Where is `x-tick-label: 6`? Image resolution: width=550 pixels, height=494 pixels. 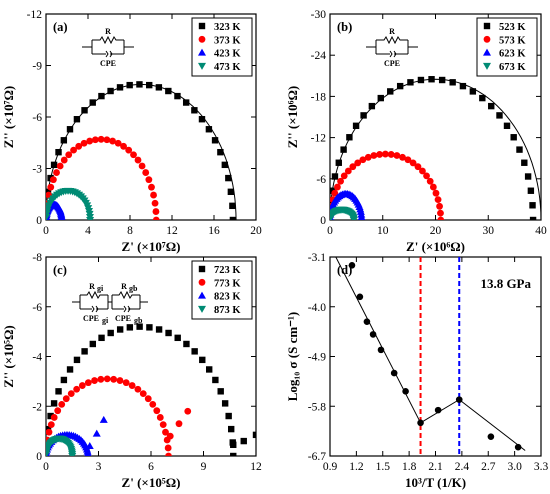
x-tick-label: 6 is located at coordinates (151, 467).